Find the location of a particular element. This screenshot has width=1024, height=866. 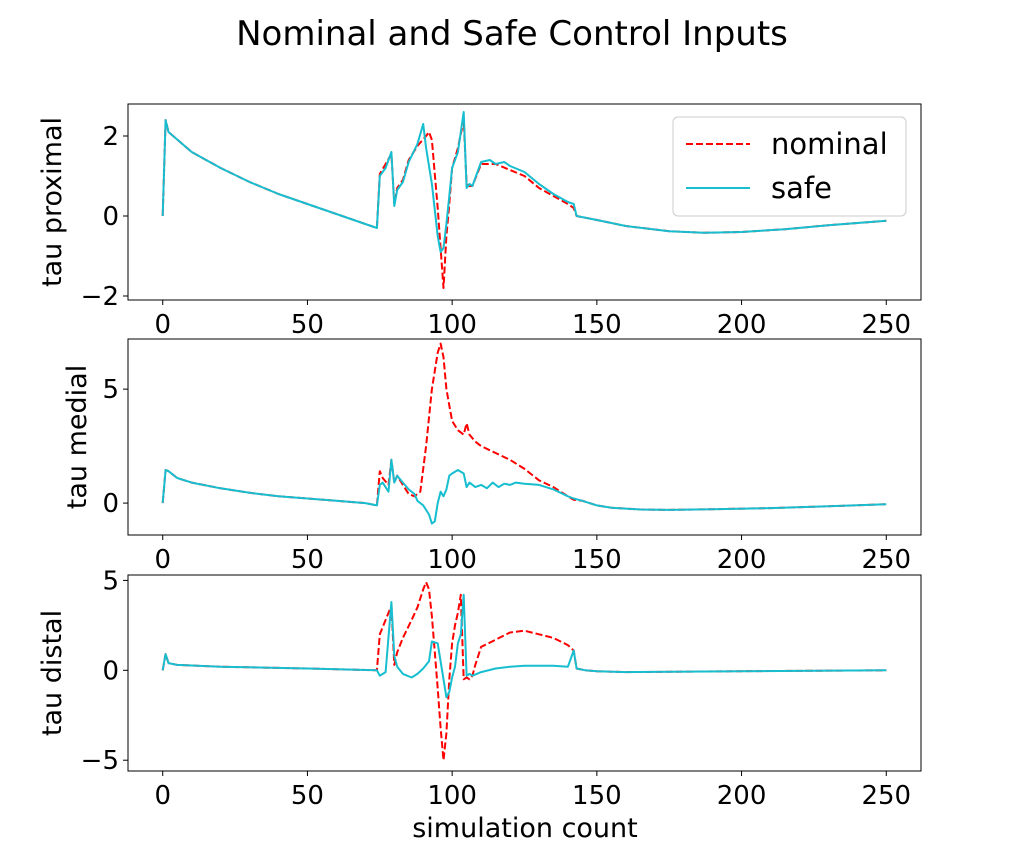

y-tick-label: −5 is located at coordinates (100, 761).